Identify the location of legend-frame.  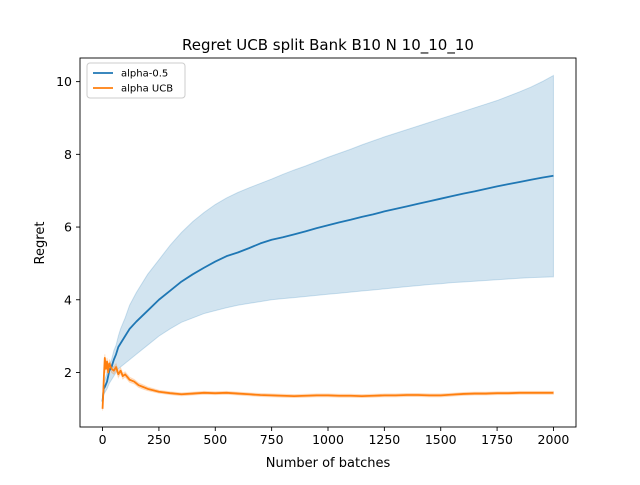
(136, 80).